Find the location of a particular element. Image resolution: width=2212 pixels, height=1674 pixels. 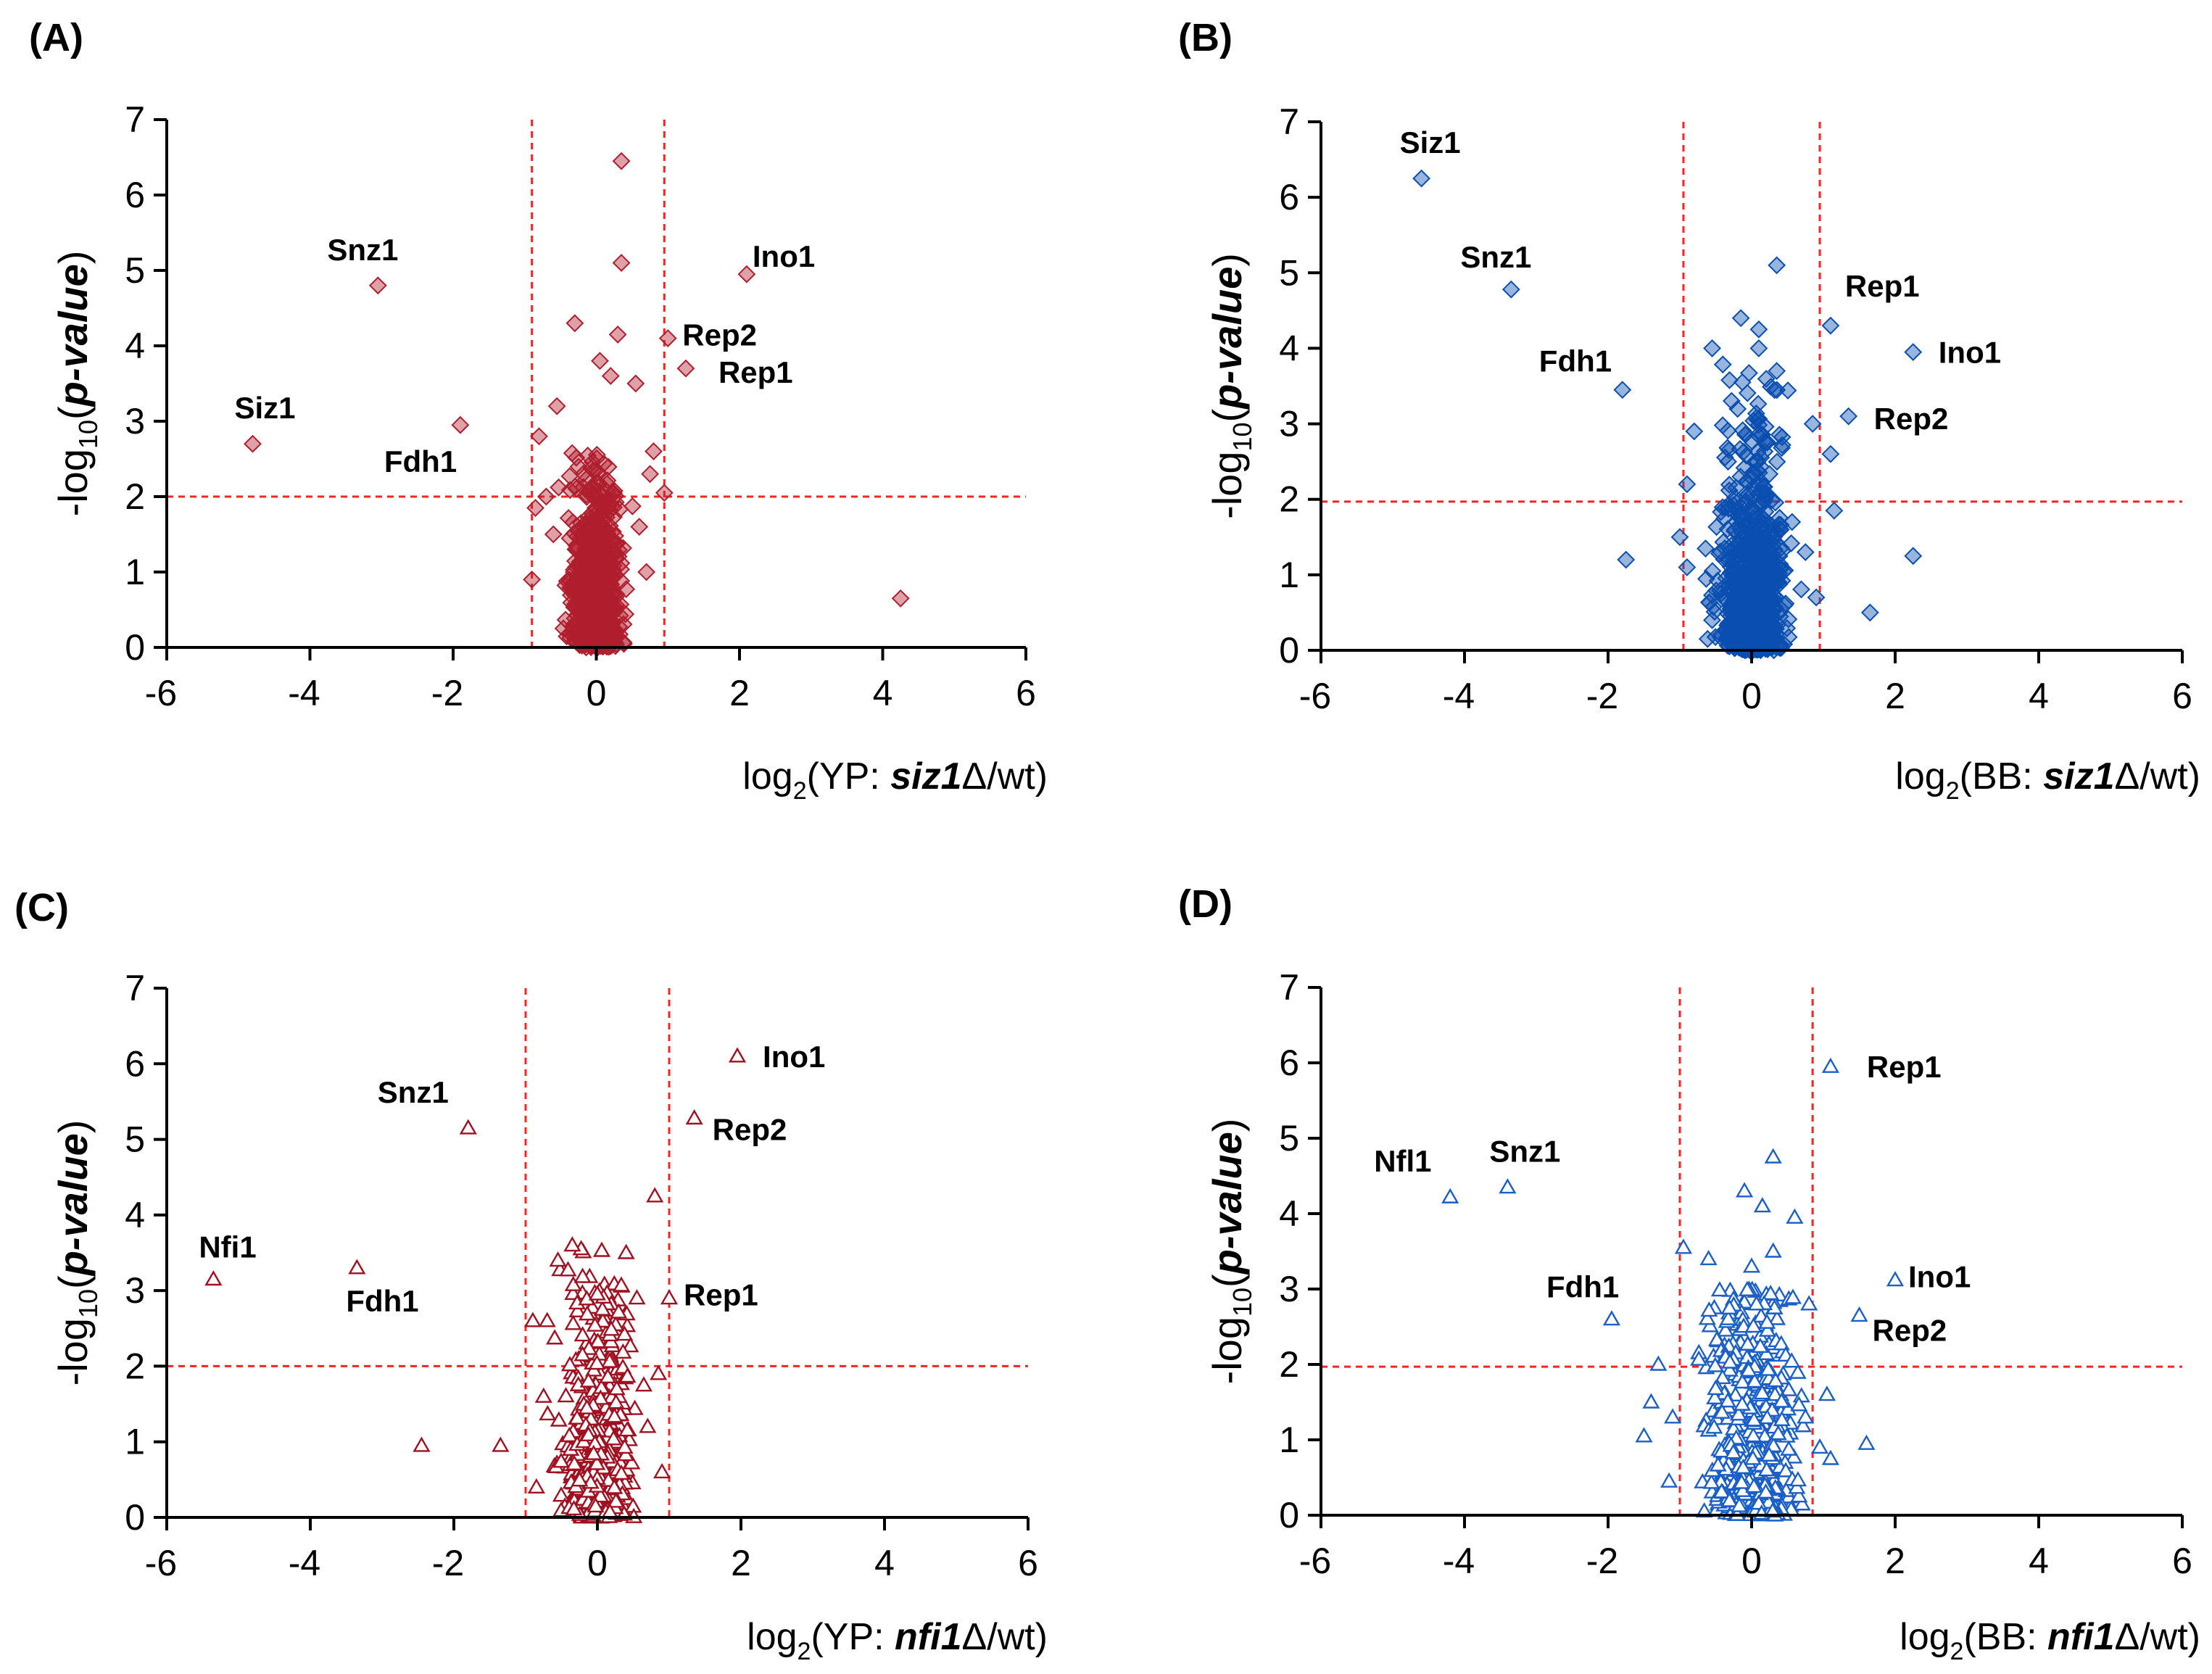

x-tick-label: 0 is located at coordinates (597, 693).